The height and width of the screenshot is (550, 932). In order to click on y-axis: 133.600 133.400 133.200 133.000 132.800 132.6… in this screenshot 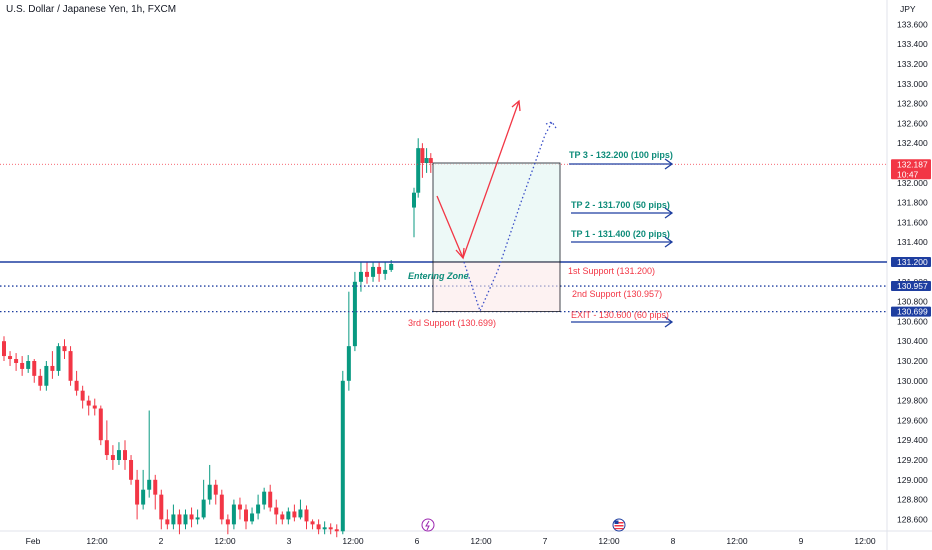, I will do `click(912, 271)`.